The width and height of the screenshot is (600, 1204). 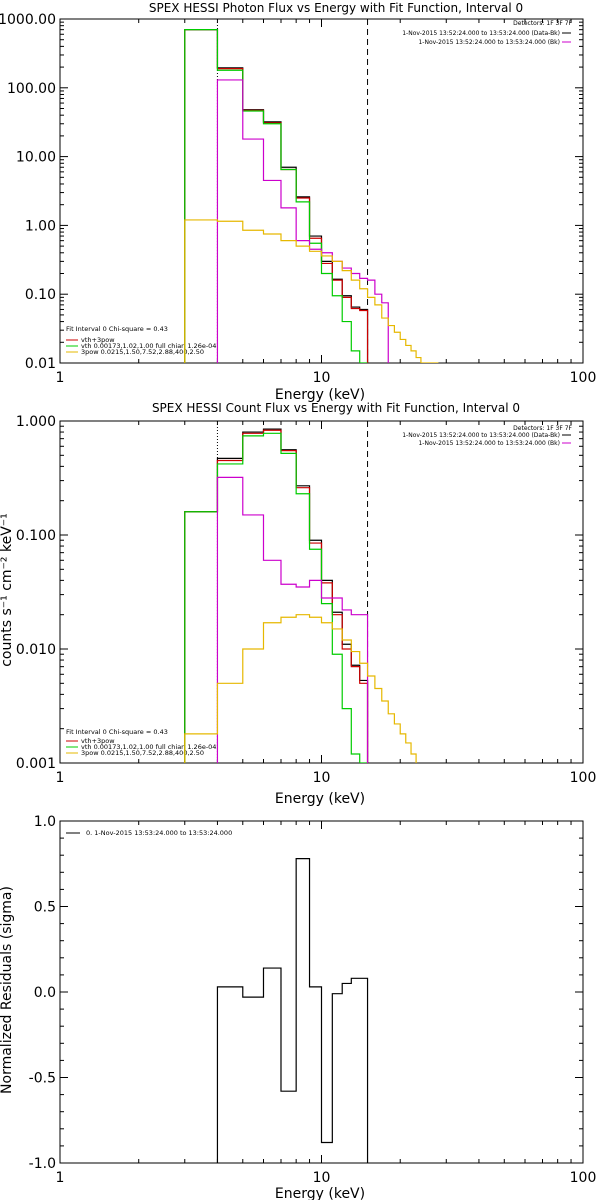 What do you see at coordinates (98, 741) in the screenshot?
I see `fit-legend-count-1: vth+3pow` at bounding box center [98, 741].